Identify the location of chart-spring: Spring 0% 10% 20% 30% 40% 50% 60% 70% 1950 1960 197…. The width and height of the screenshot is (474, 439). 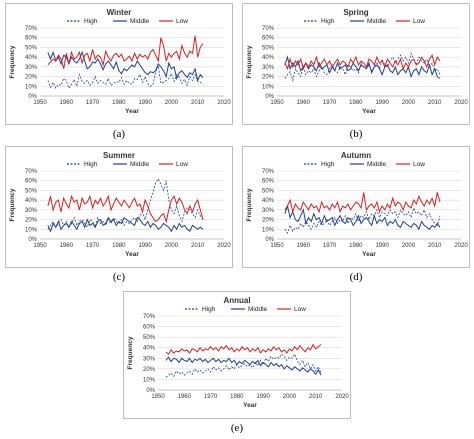
(357, 61).